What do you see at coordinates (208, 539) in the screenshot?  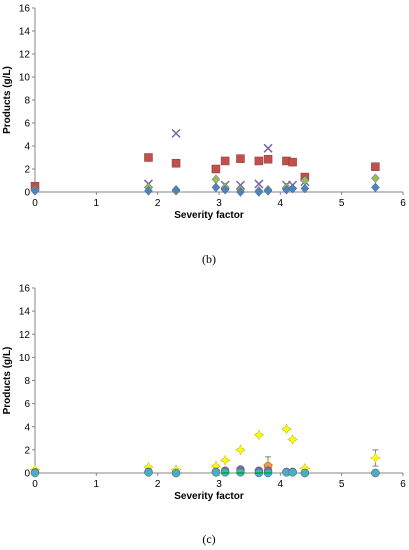 I see `panel-label: (c)` at bounding box center [208, 539].